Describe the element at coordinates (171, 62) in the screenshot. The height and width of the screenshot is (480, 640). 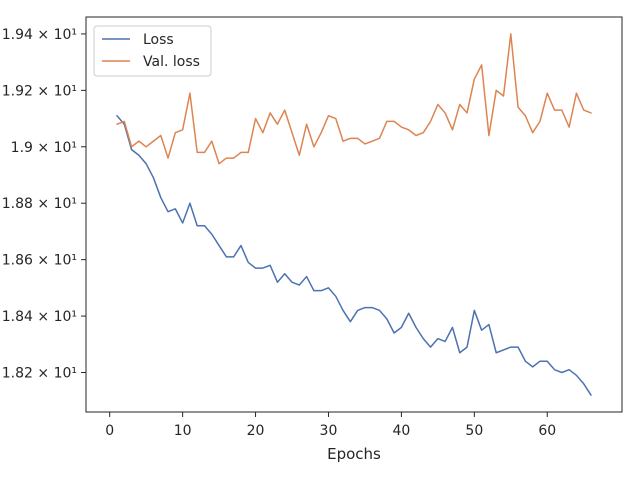
I see `legend-label: Val. loss` at that location.